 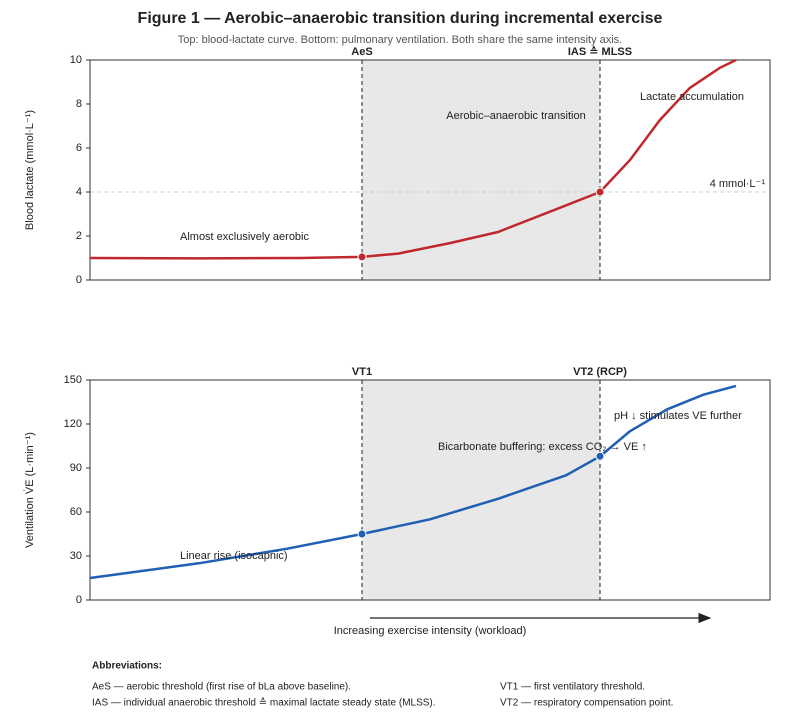 I want to click on abbreviations-title: Abbreviations:, so click(x=127, y=666).